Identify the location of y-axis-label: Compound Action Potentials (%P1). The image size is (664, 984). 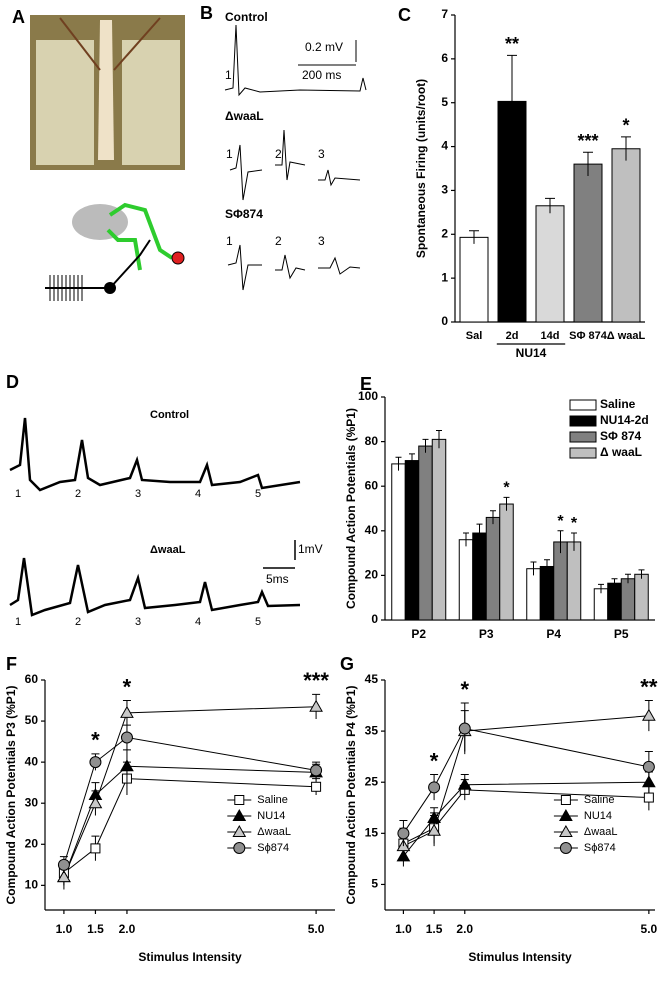
(351, 508).